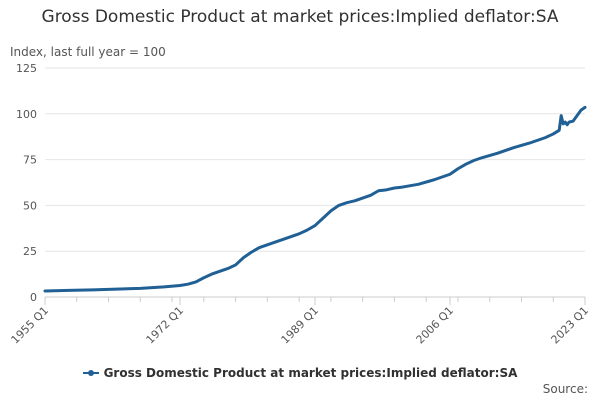  I want to click on x-tick-label-1989-Q1: 1989 Q1, so click(300, 325).